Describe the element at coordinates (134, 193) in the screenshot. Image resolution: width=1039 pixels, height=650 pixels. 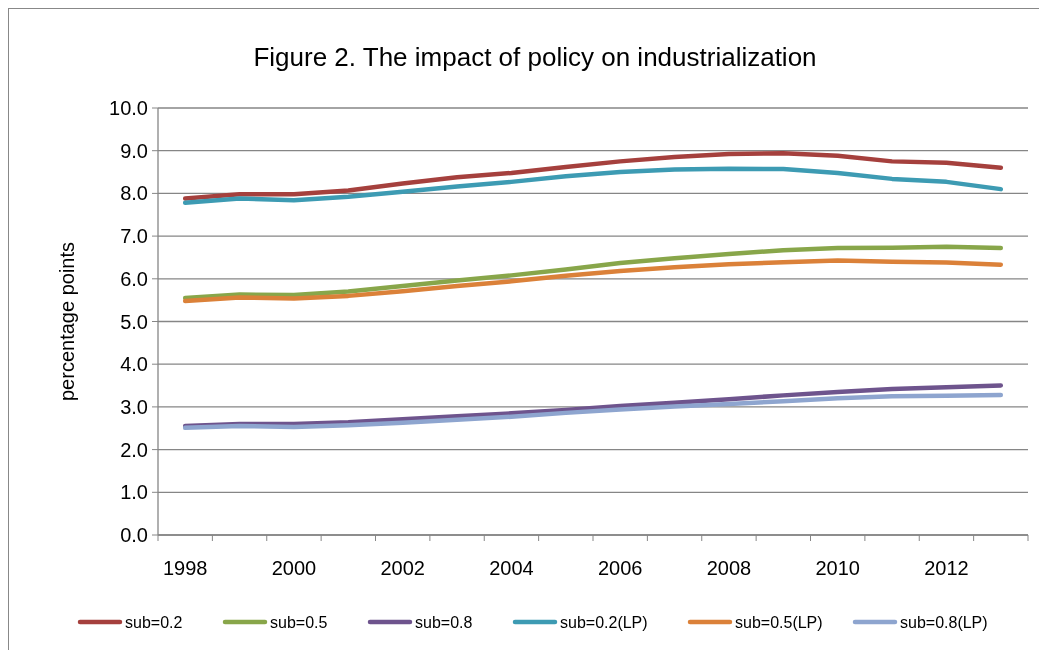
I see `y-tick-label: 8.0` at that location.